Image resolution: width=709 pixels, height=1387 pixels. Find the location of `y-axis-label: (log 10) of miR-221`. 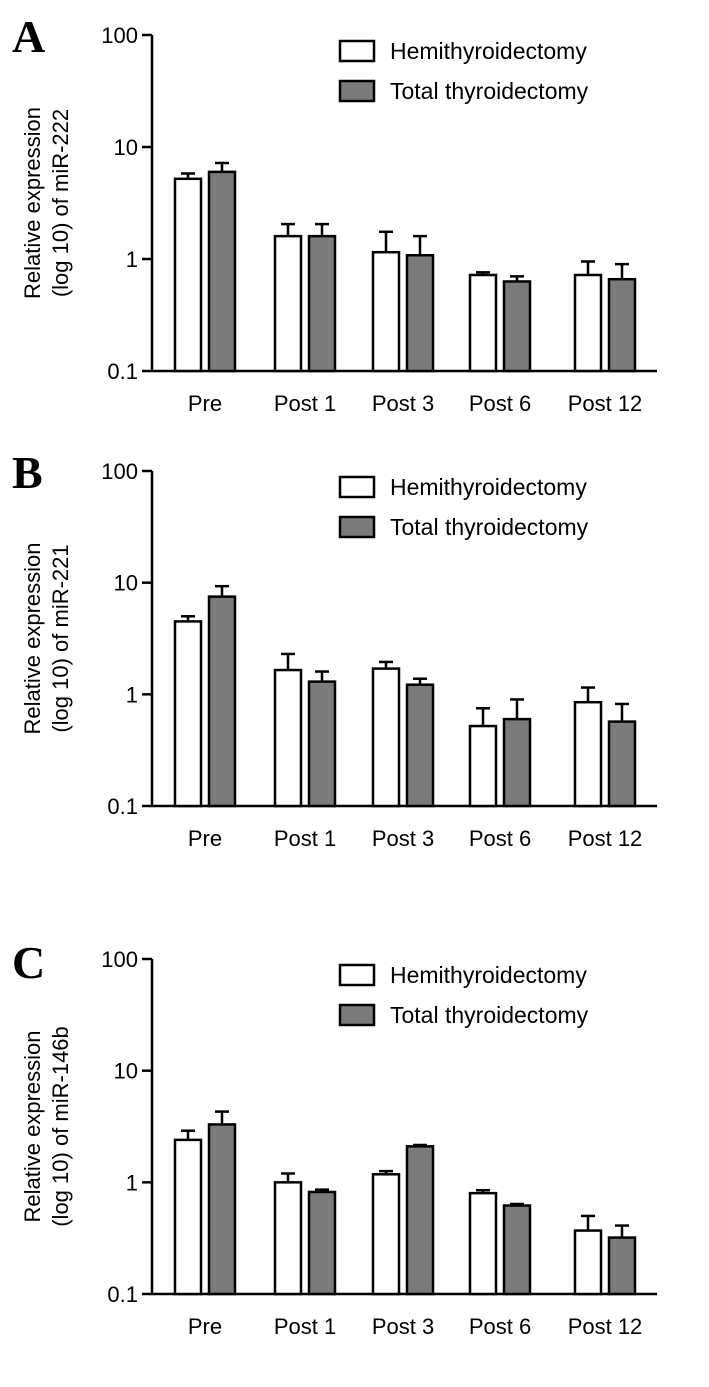

y-axis-label: (log 10) of miR-221 is located at coordinates (60, 638).